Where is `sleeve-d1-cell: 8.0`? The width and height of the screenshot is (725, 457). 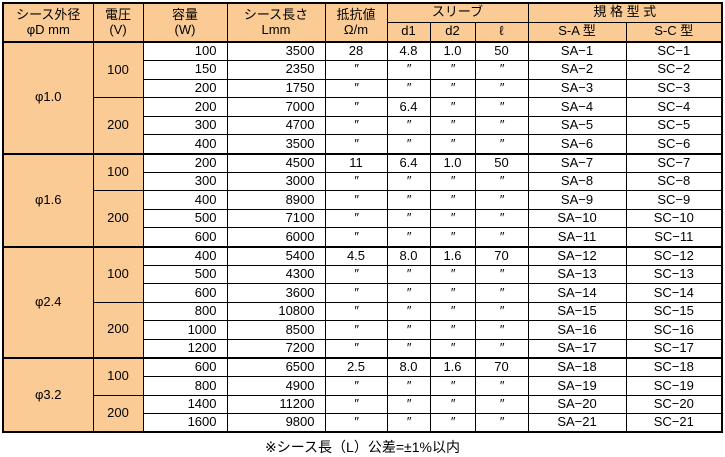 sleeve-d1-cell: 8.0 is located at coordinates (408, 367).